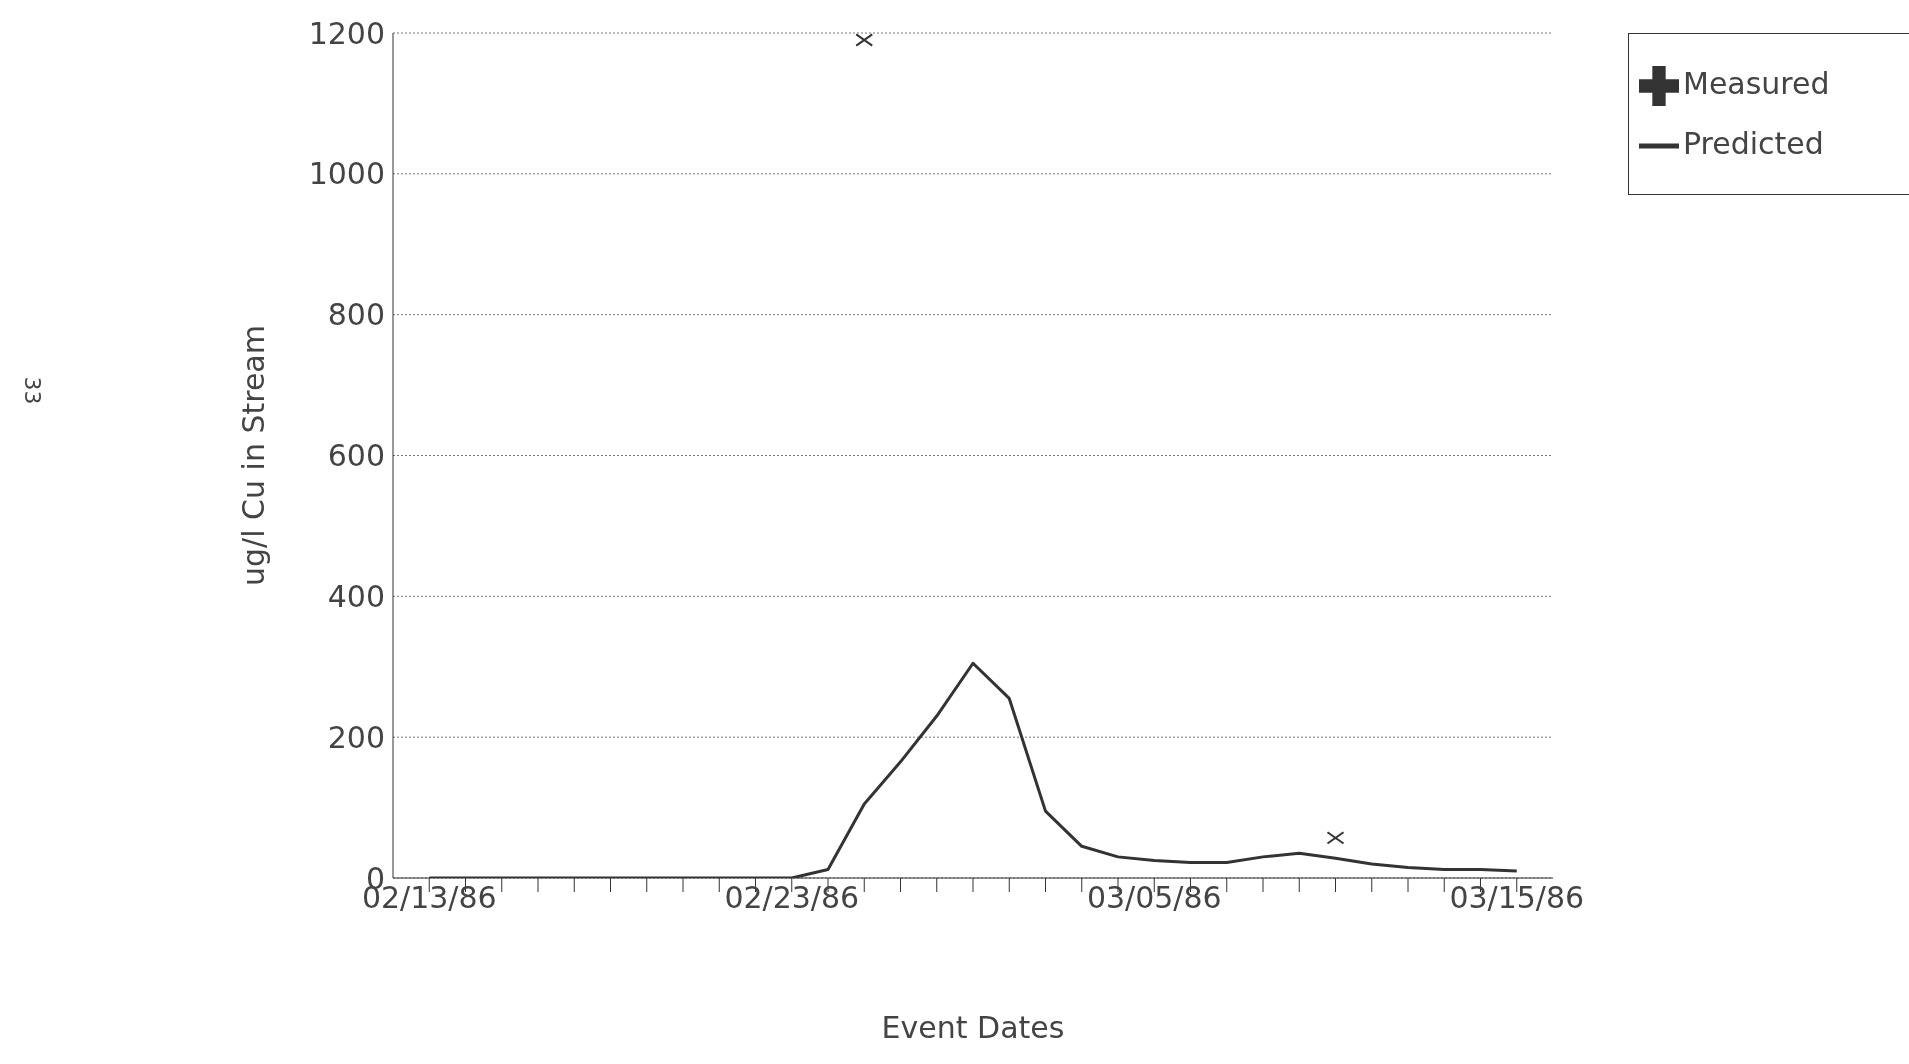 Image resolution: width=1909 pixels, height=1064 pixels. I want to click on x-tick-label: 02/23/86, so click(792, 897).